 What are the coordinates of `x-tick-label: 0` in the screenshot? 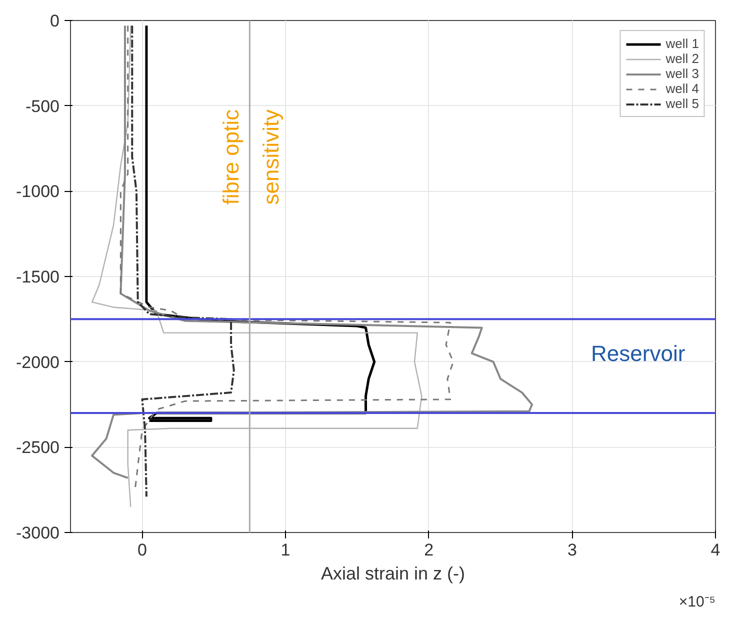 It's located at (142, 550).